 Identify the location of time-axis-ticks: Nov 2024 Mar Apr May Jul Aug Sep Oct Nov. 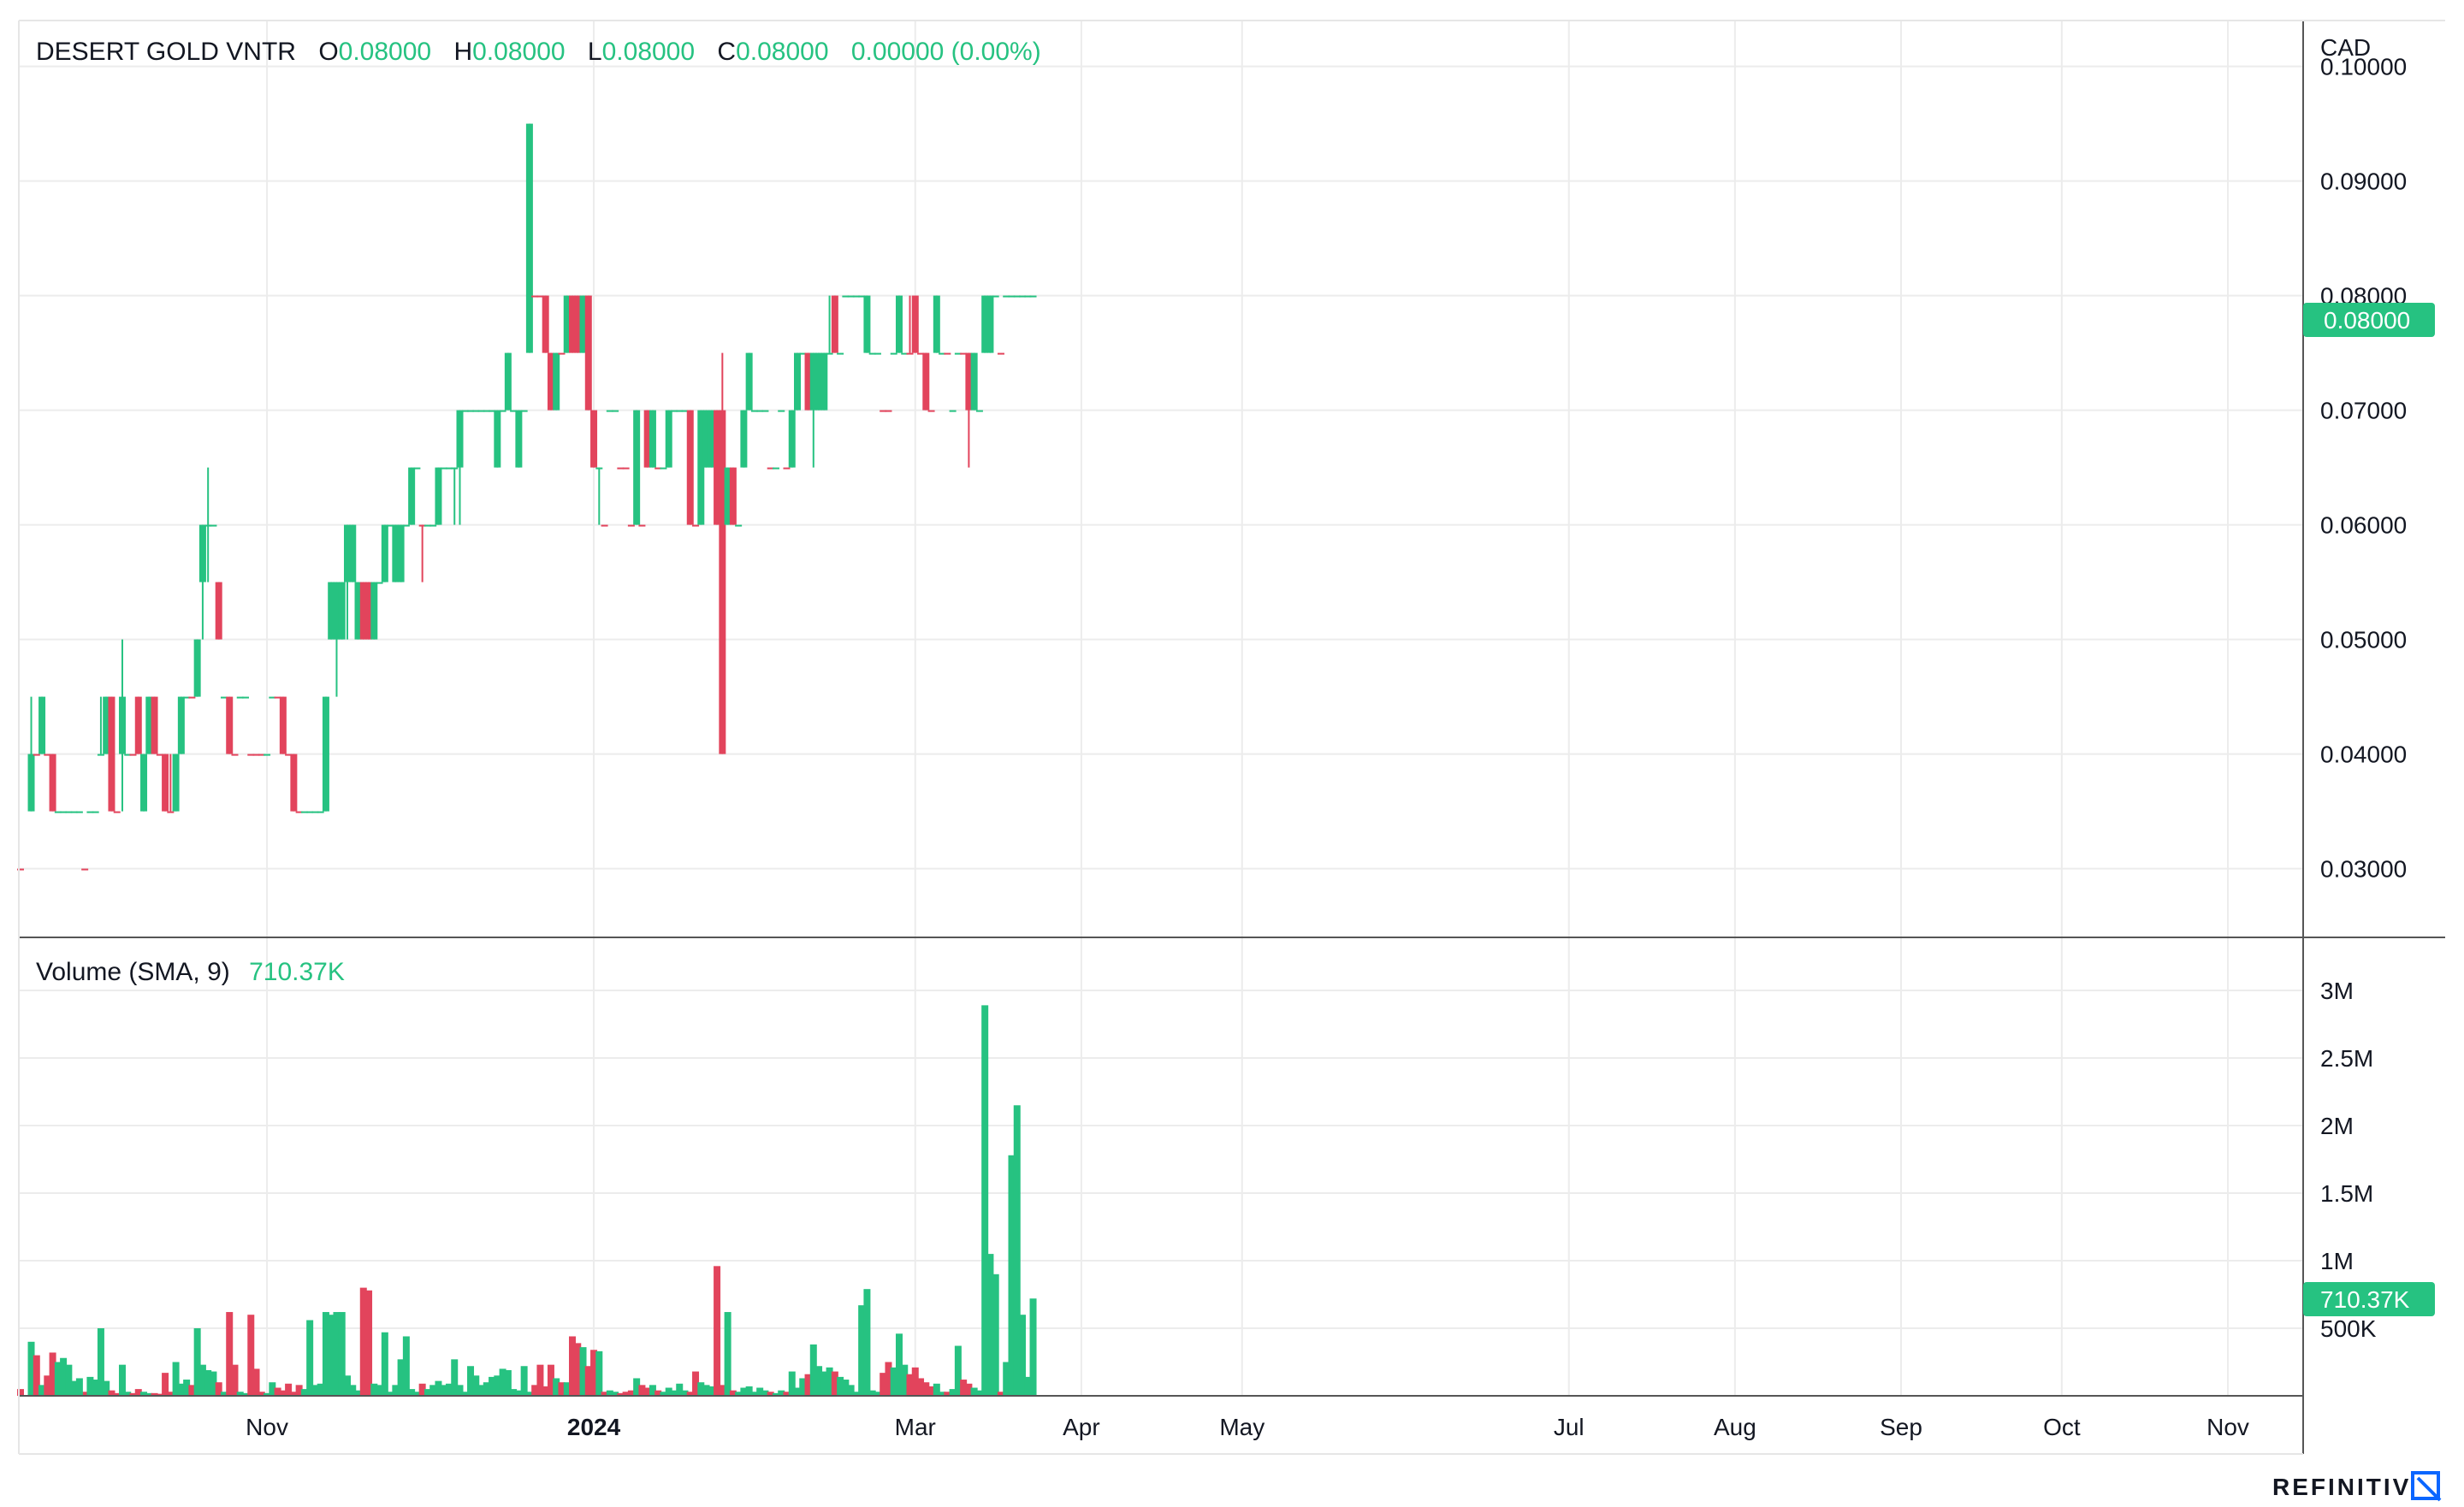
(1247, 1427).